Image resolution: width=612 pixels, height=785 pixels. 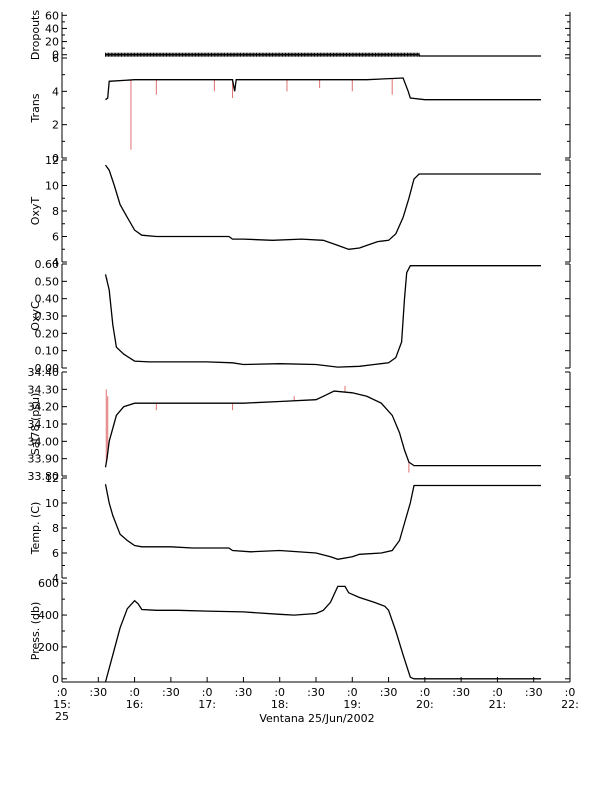 I want to click on trans-series-line, so click(x=323, y=89).